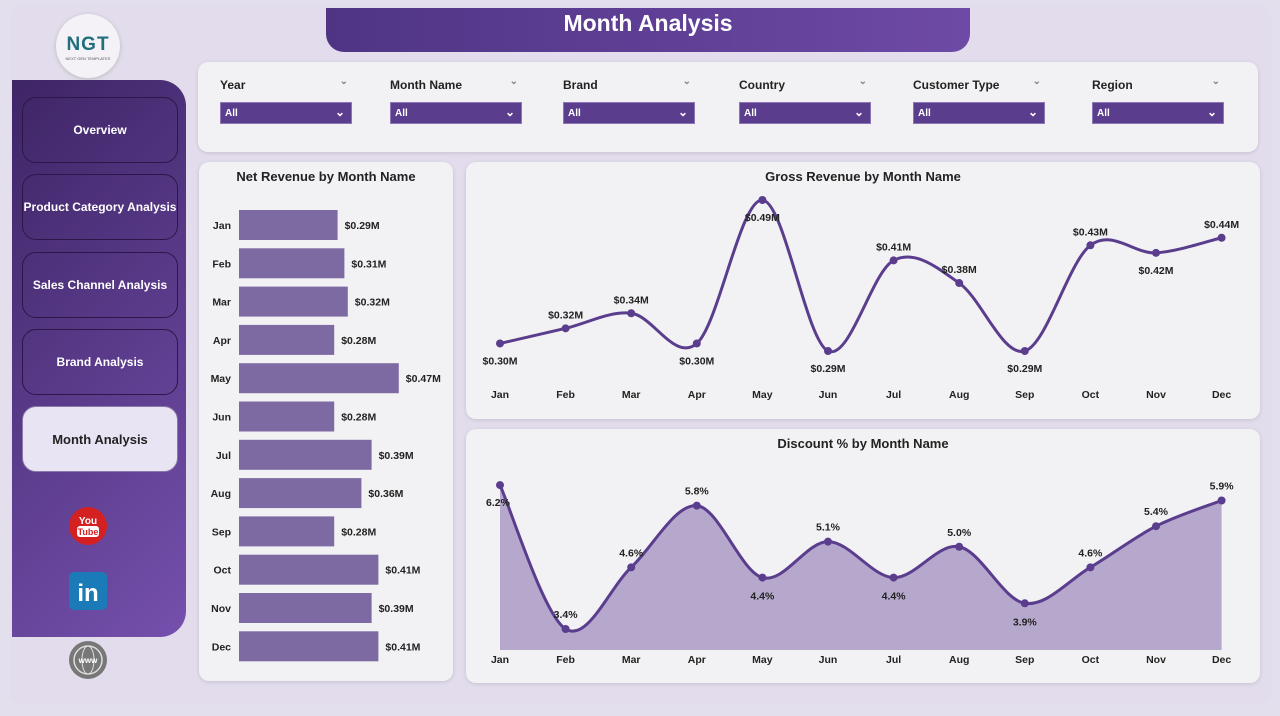  Describe the element at coordinates (1158, 100) in the screenshot. I see `filter-region: Region ⌄ All ⌄` at that location.